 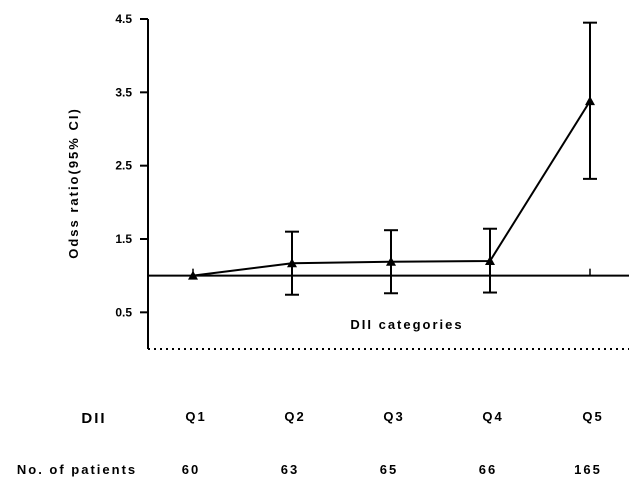 I want to click on point-q3, so click(x=391, y=261).